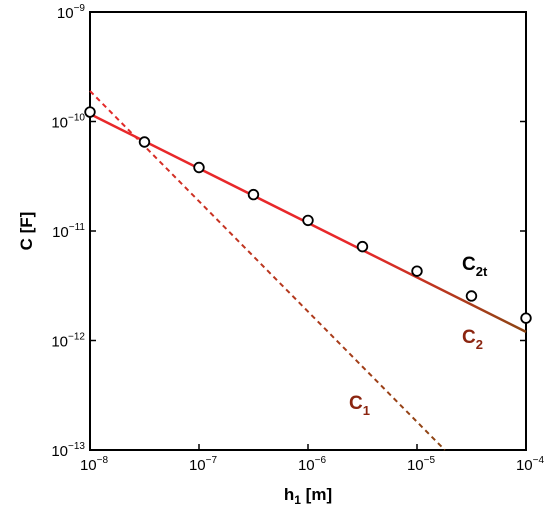 Image resolution: width=550 pixels, height=520 pixels. What do you see at coordinates (430, 460) in the screenshot?
I see `x-tick-exp: −5` at bounding box center [430, 460].